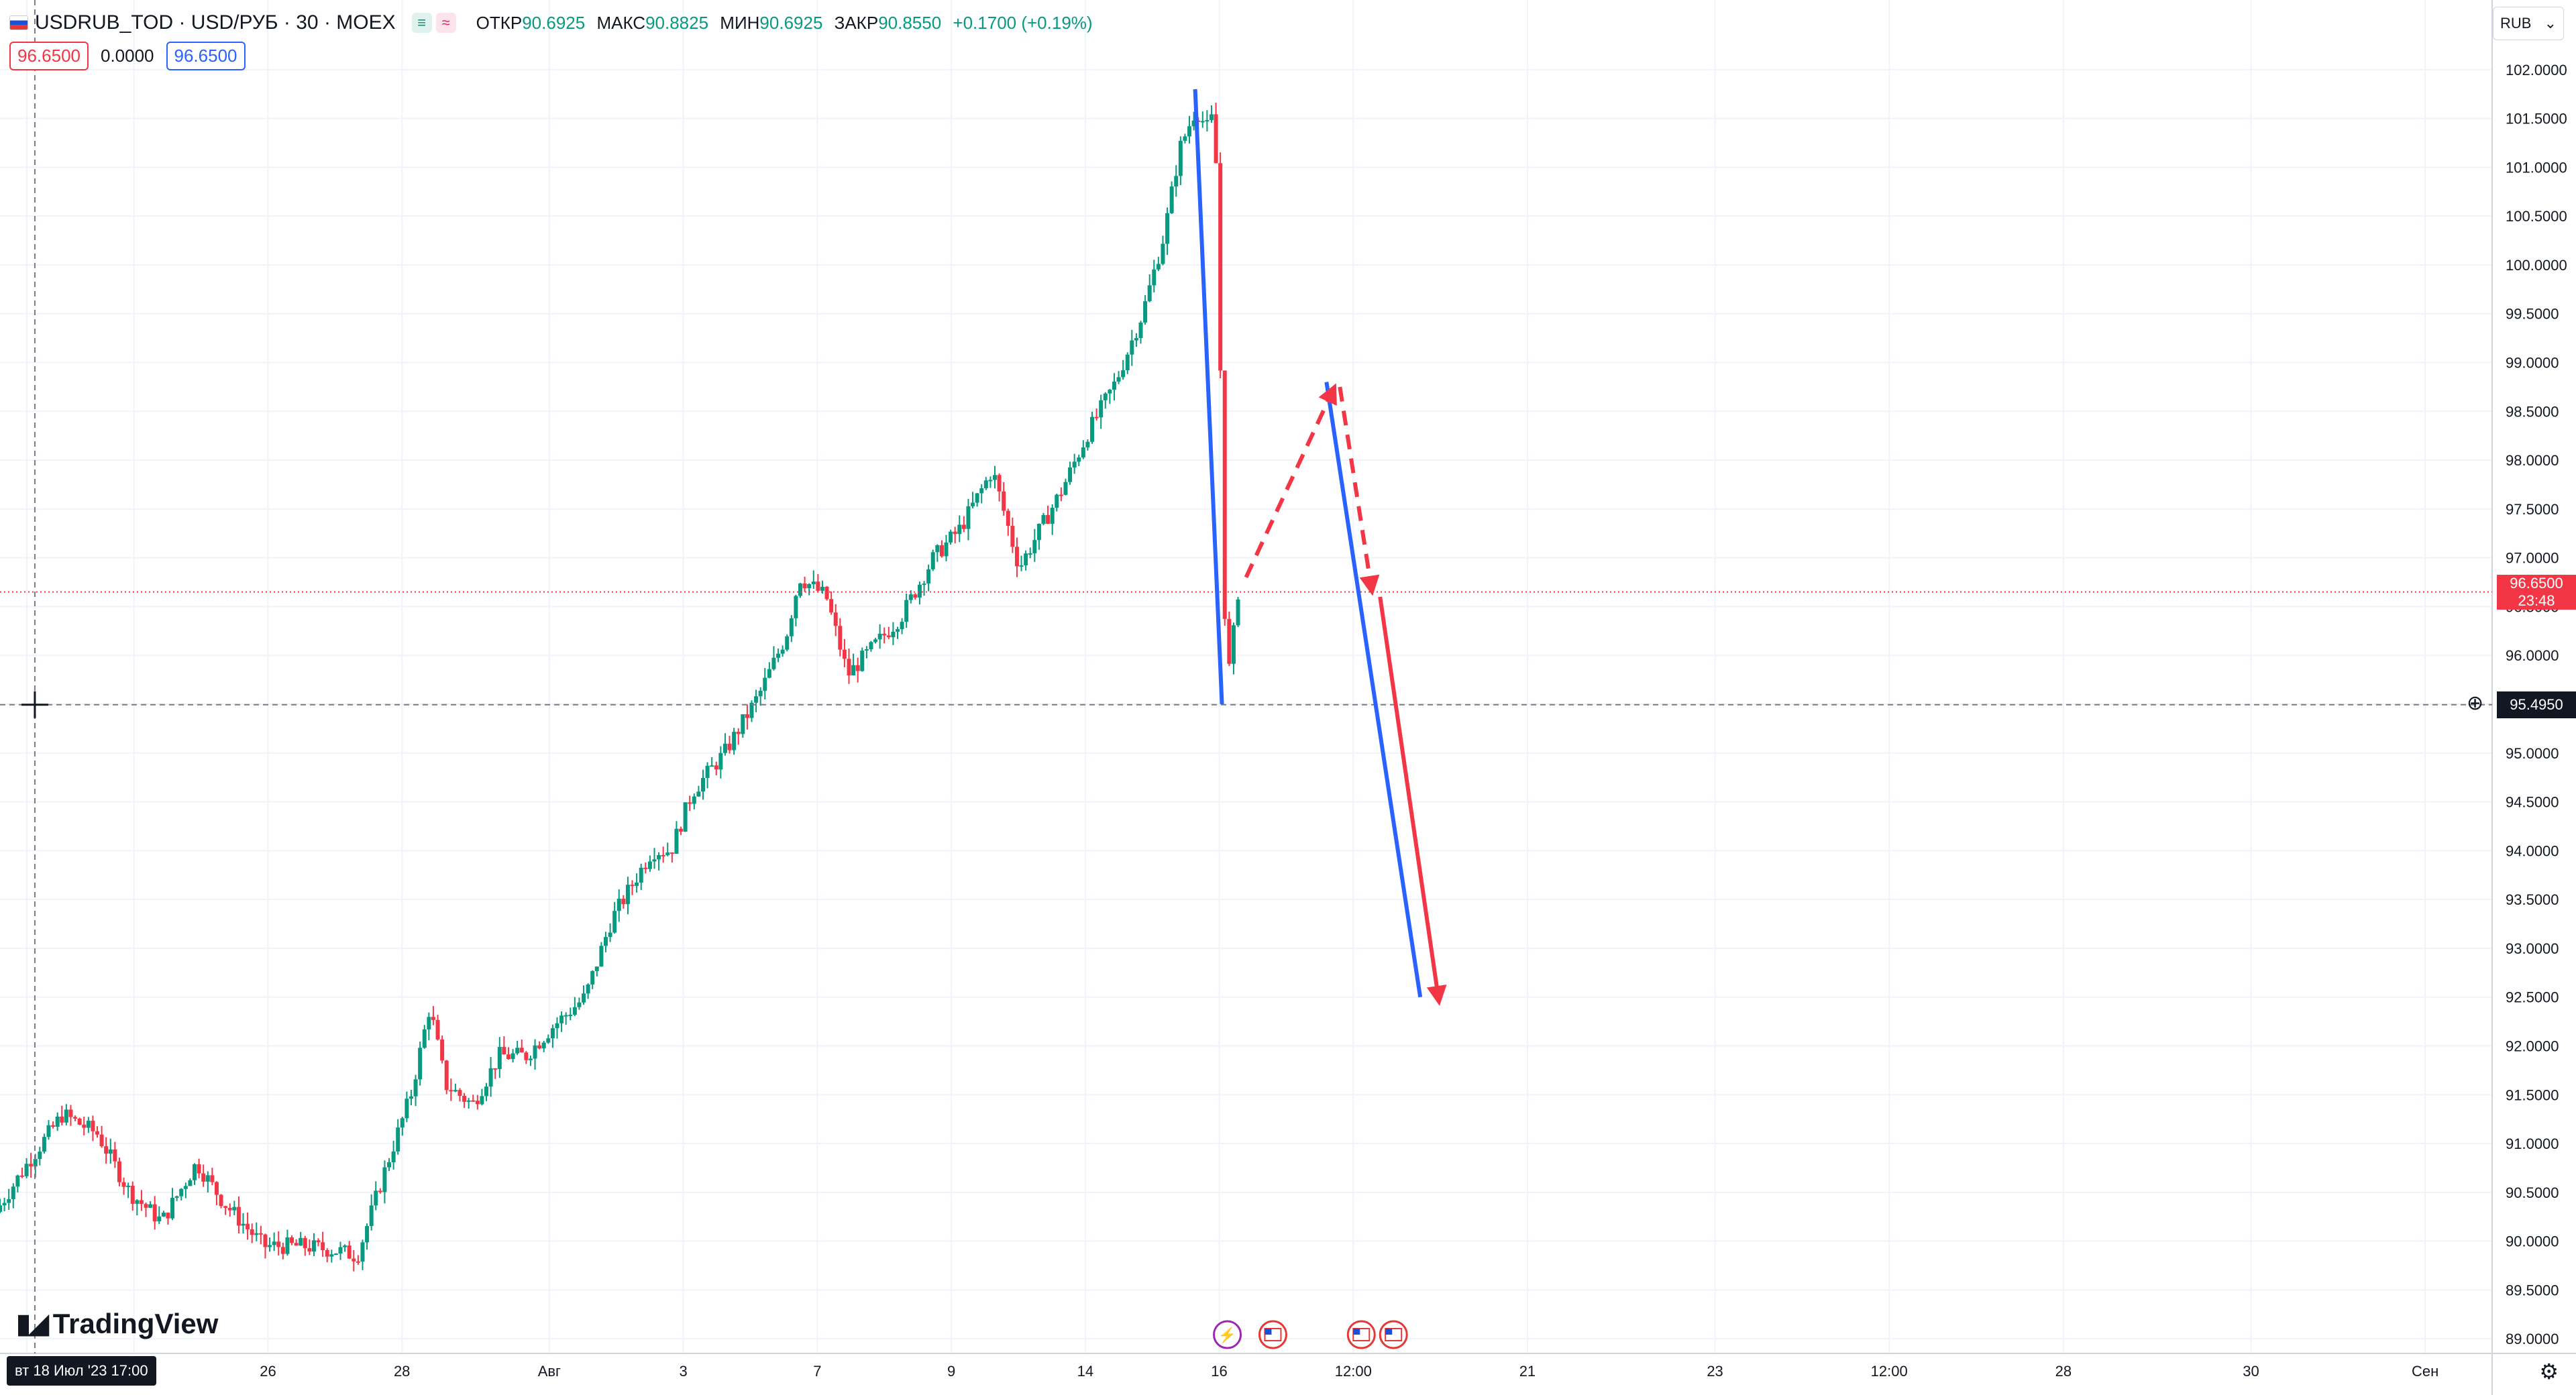  What do you see at coordinates (554, 22) in the screenshot?
I see `open-value: 90.6925` at bounding box center [554, 22].